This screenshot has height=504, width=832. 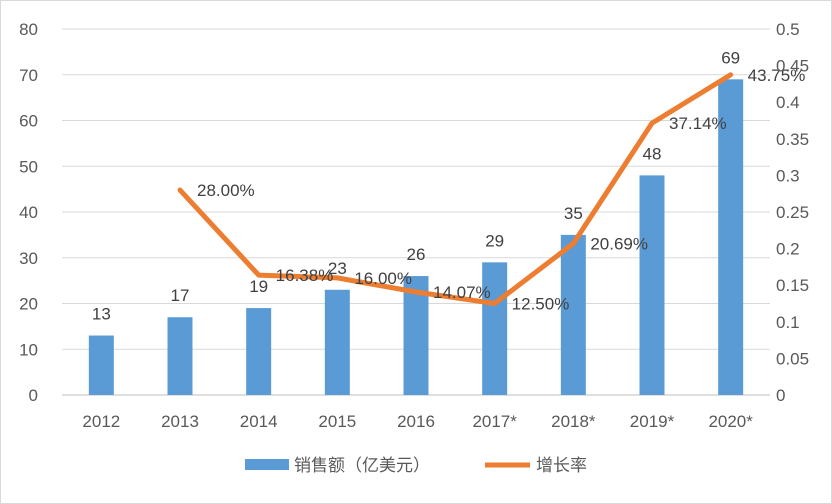 I want to click on y-right-tick-label: 0.4, so click(x=788, y=102).